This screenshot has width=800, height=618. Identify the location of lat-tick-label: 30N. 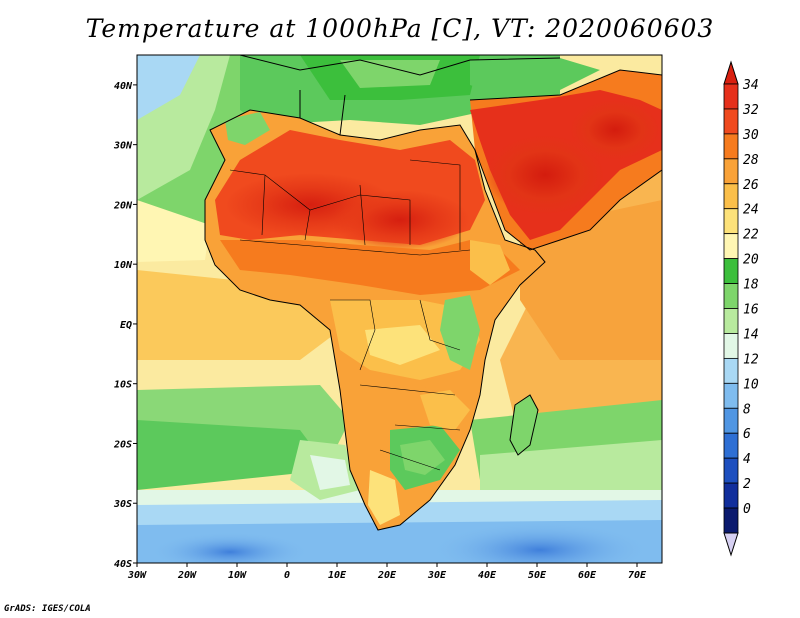
(123, 146).